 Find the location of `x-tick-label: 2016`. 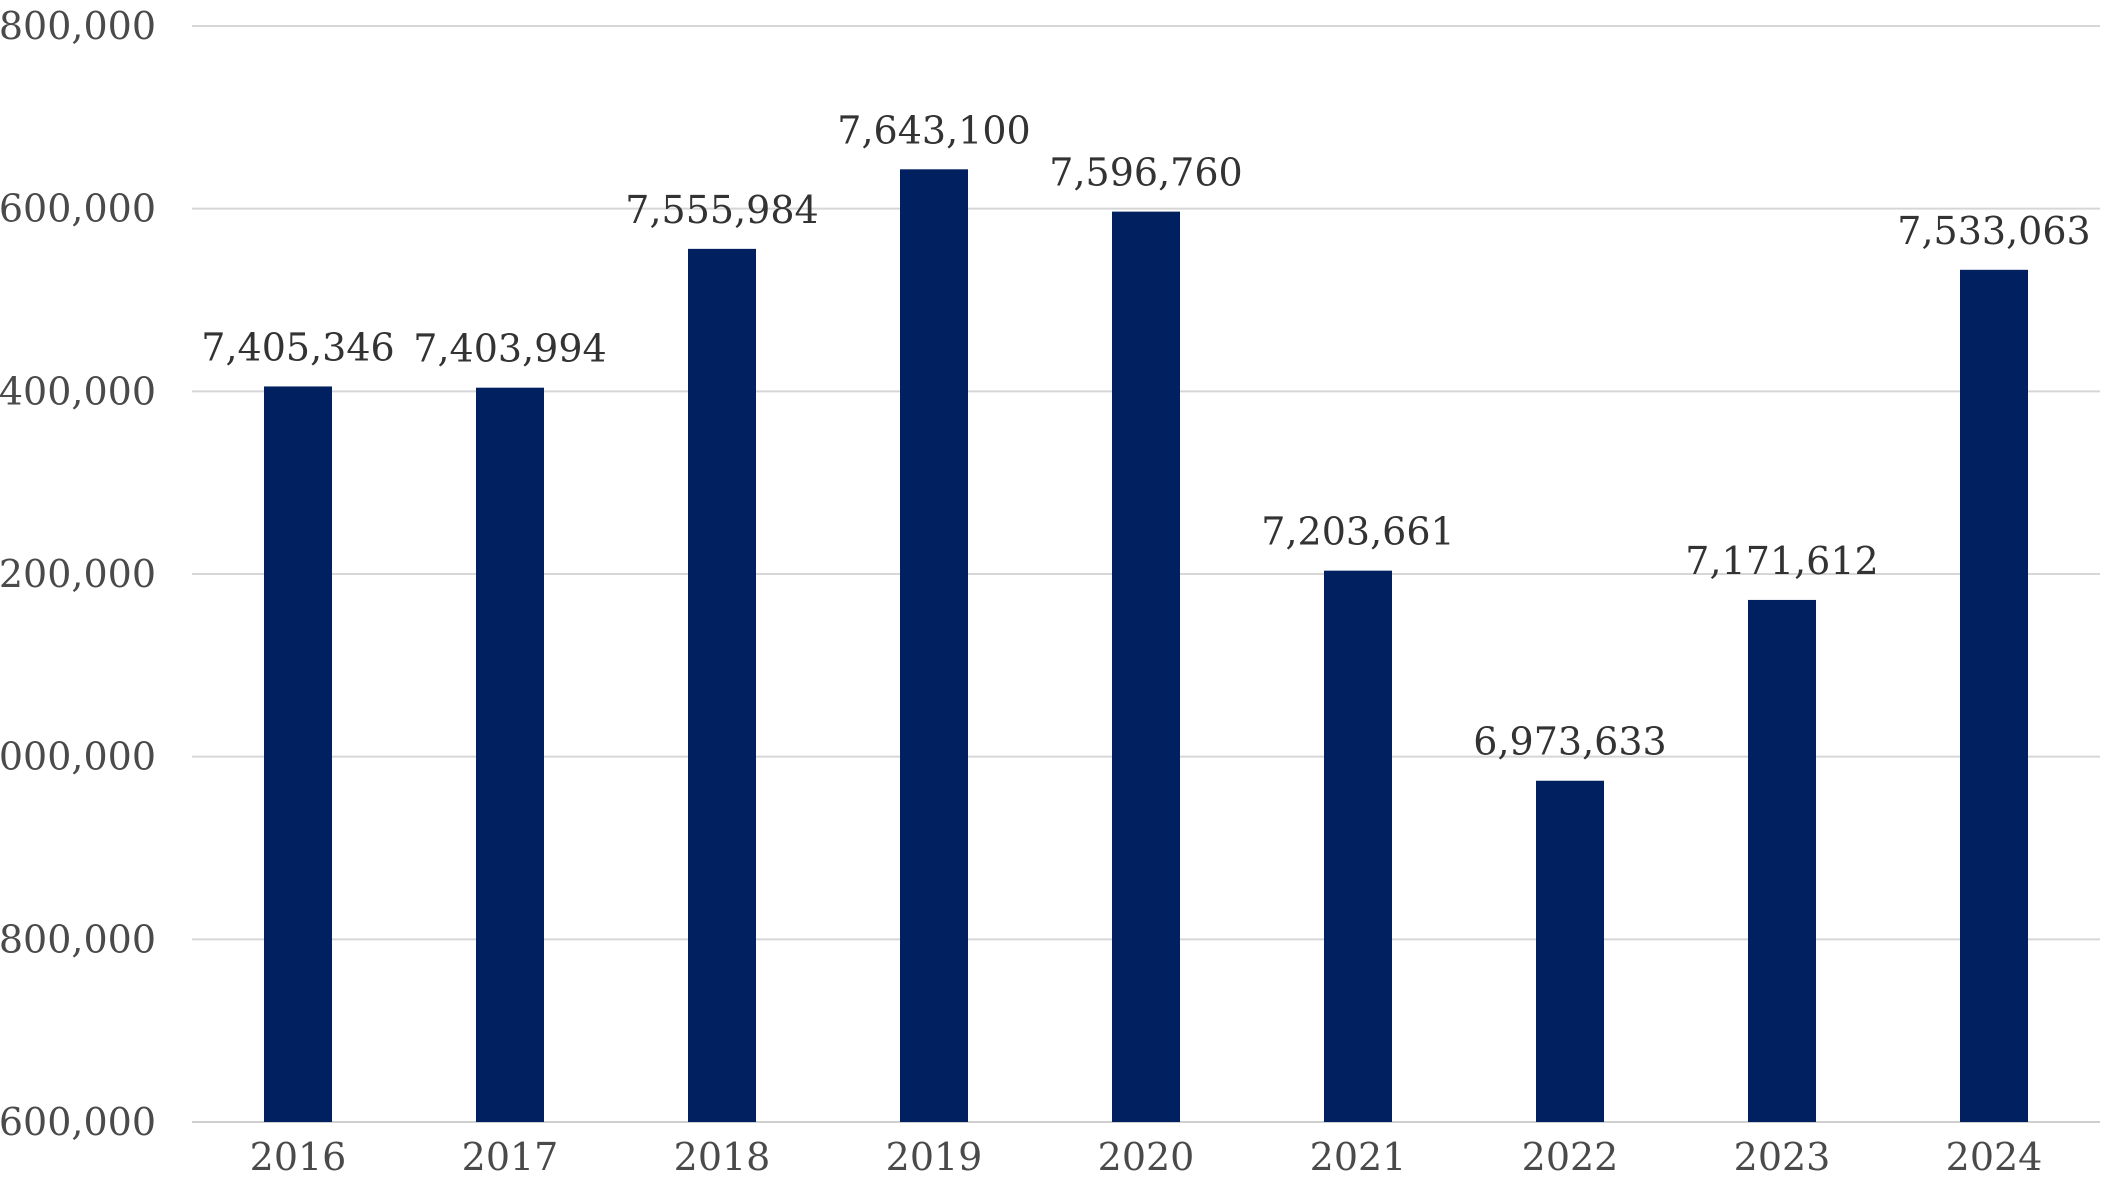

x-tick-label: 2016 is located at coordinates (298, 1157).